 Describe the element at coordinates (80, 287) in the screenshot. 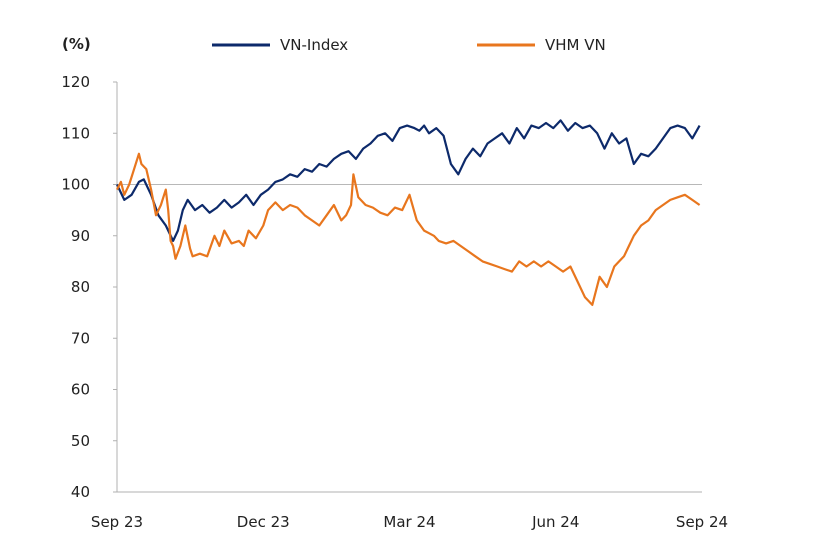

I see `y-tick-label: 80` at that location.